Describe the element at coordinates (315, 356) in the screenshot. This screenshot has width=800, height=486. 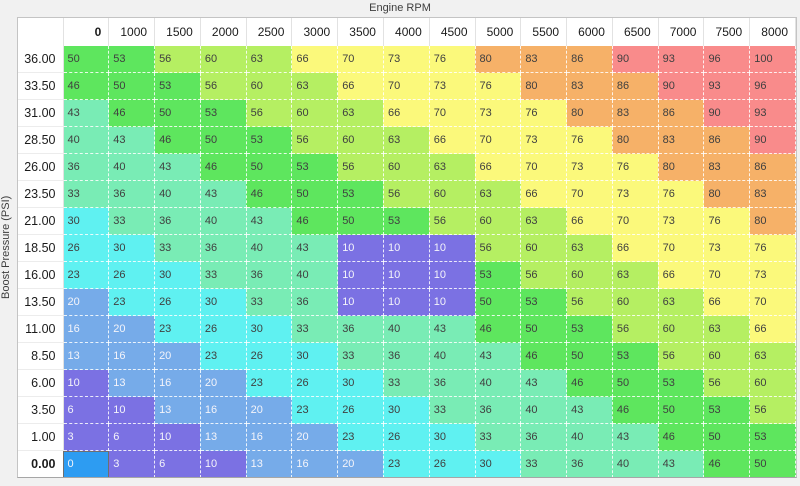
I see `cell-r11c5: 30` at that location.